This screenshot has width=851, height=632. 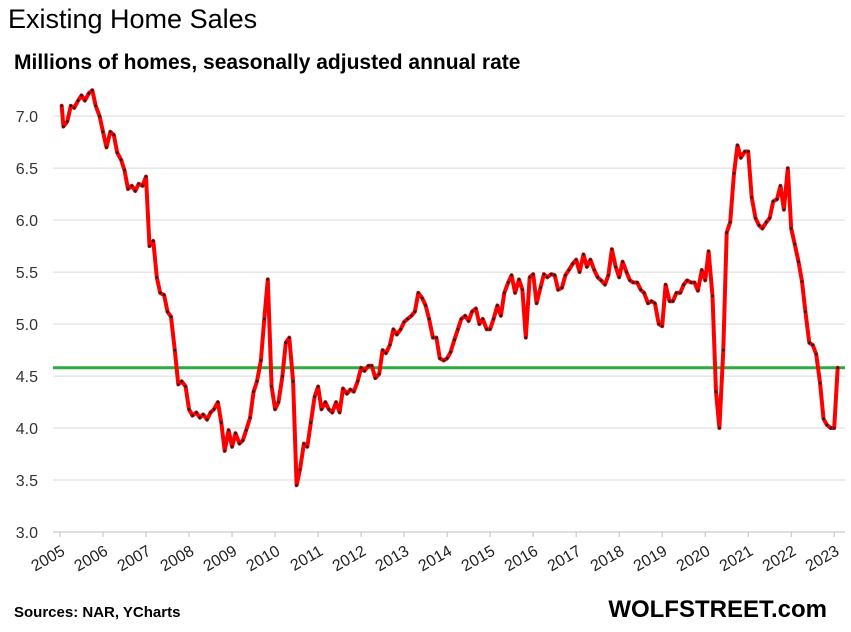 What do you see at coordinates (134, 559) in the screenshot?
I see `x-tick-label: 2007` at bounding box center [134, 559].